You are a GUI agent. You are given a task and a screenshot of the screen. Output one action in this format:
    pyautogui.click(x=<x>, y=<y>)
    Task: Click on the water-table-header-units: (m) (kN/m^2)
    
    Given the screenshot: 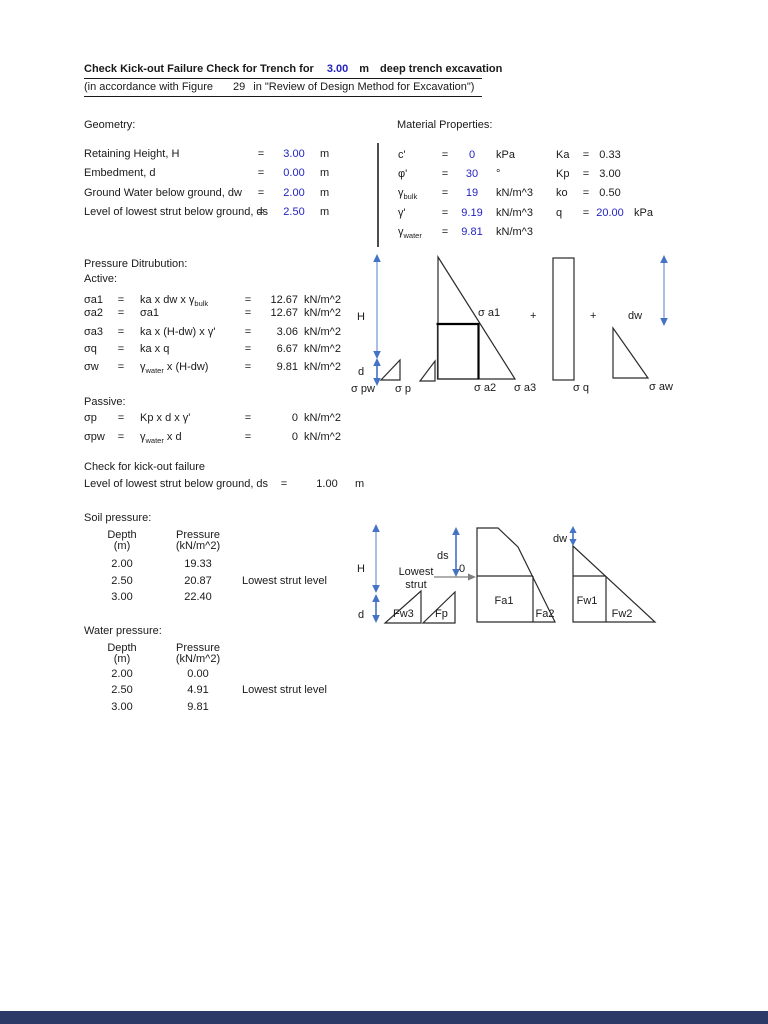 What is the action you would take?
    pyautogui.click(x=164, y=660)
    